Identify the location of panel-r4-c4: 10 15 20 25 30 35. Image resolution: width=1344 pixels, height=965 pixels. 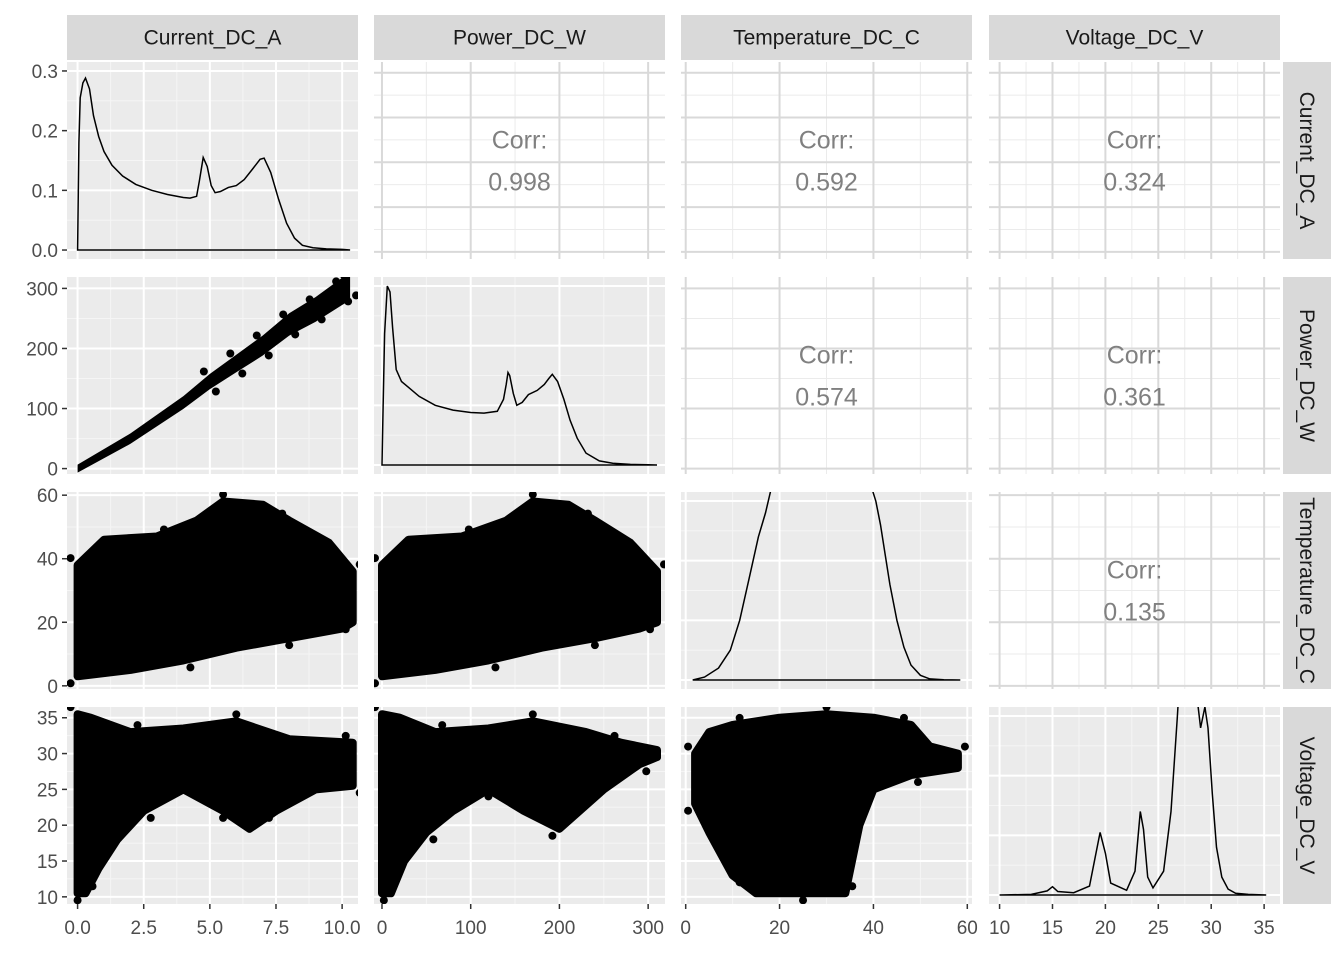
(1134, 823).